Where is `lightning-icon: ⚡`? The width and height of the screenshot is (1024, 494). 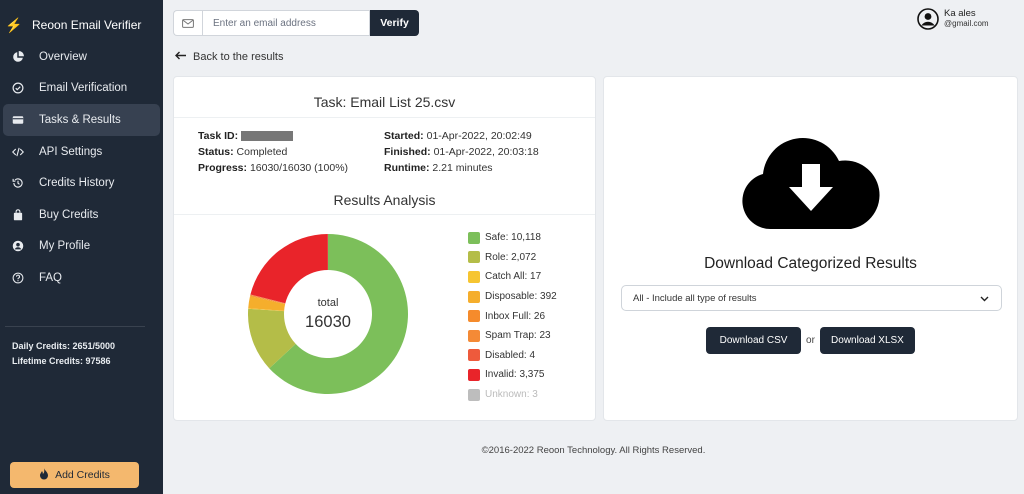
lightning-icon: ⚡ is located at coordinates (14, 24).